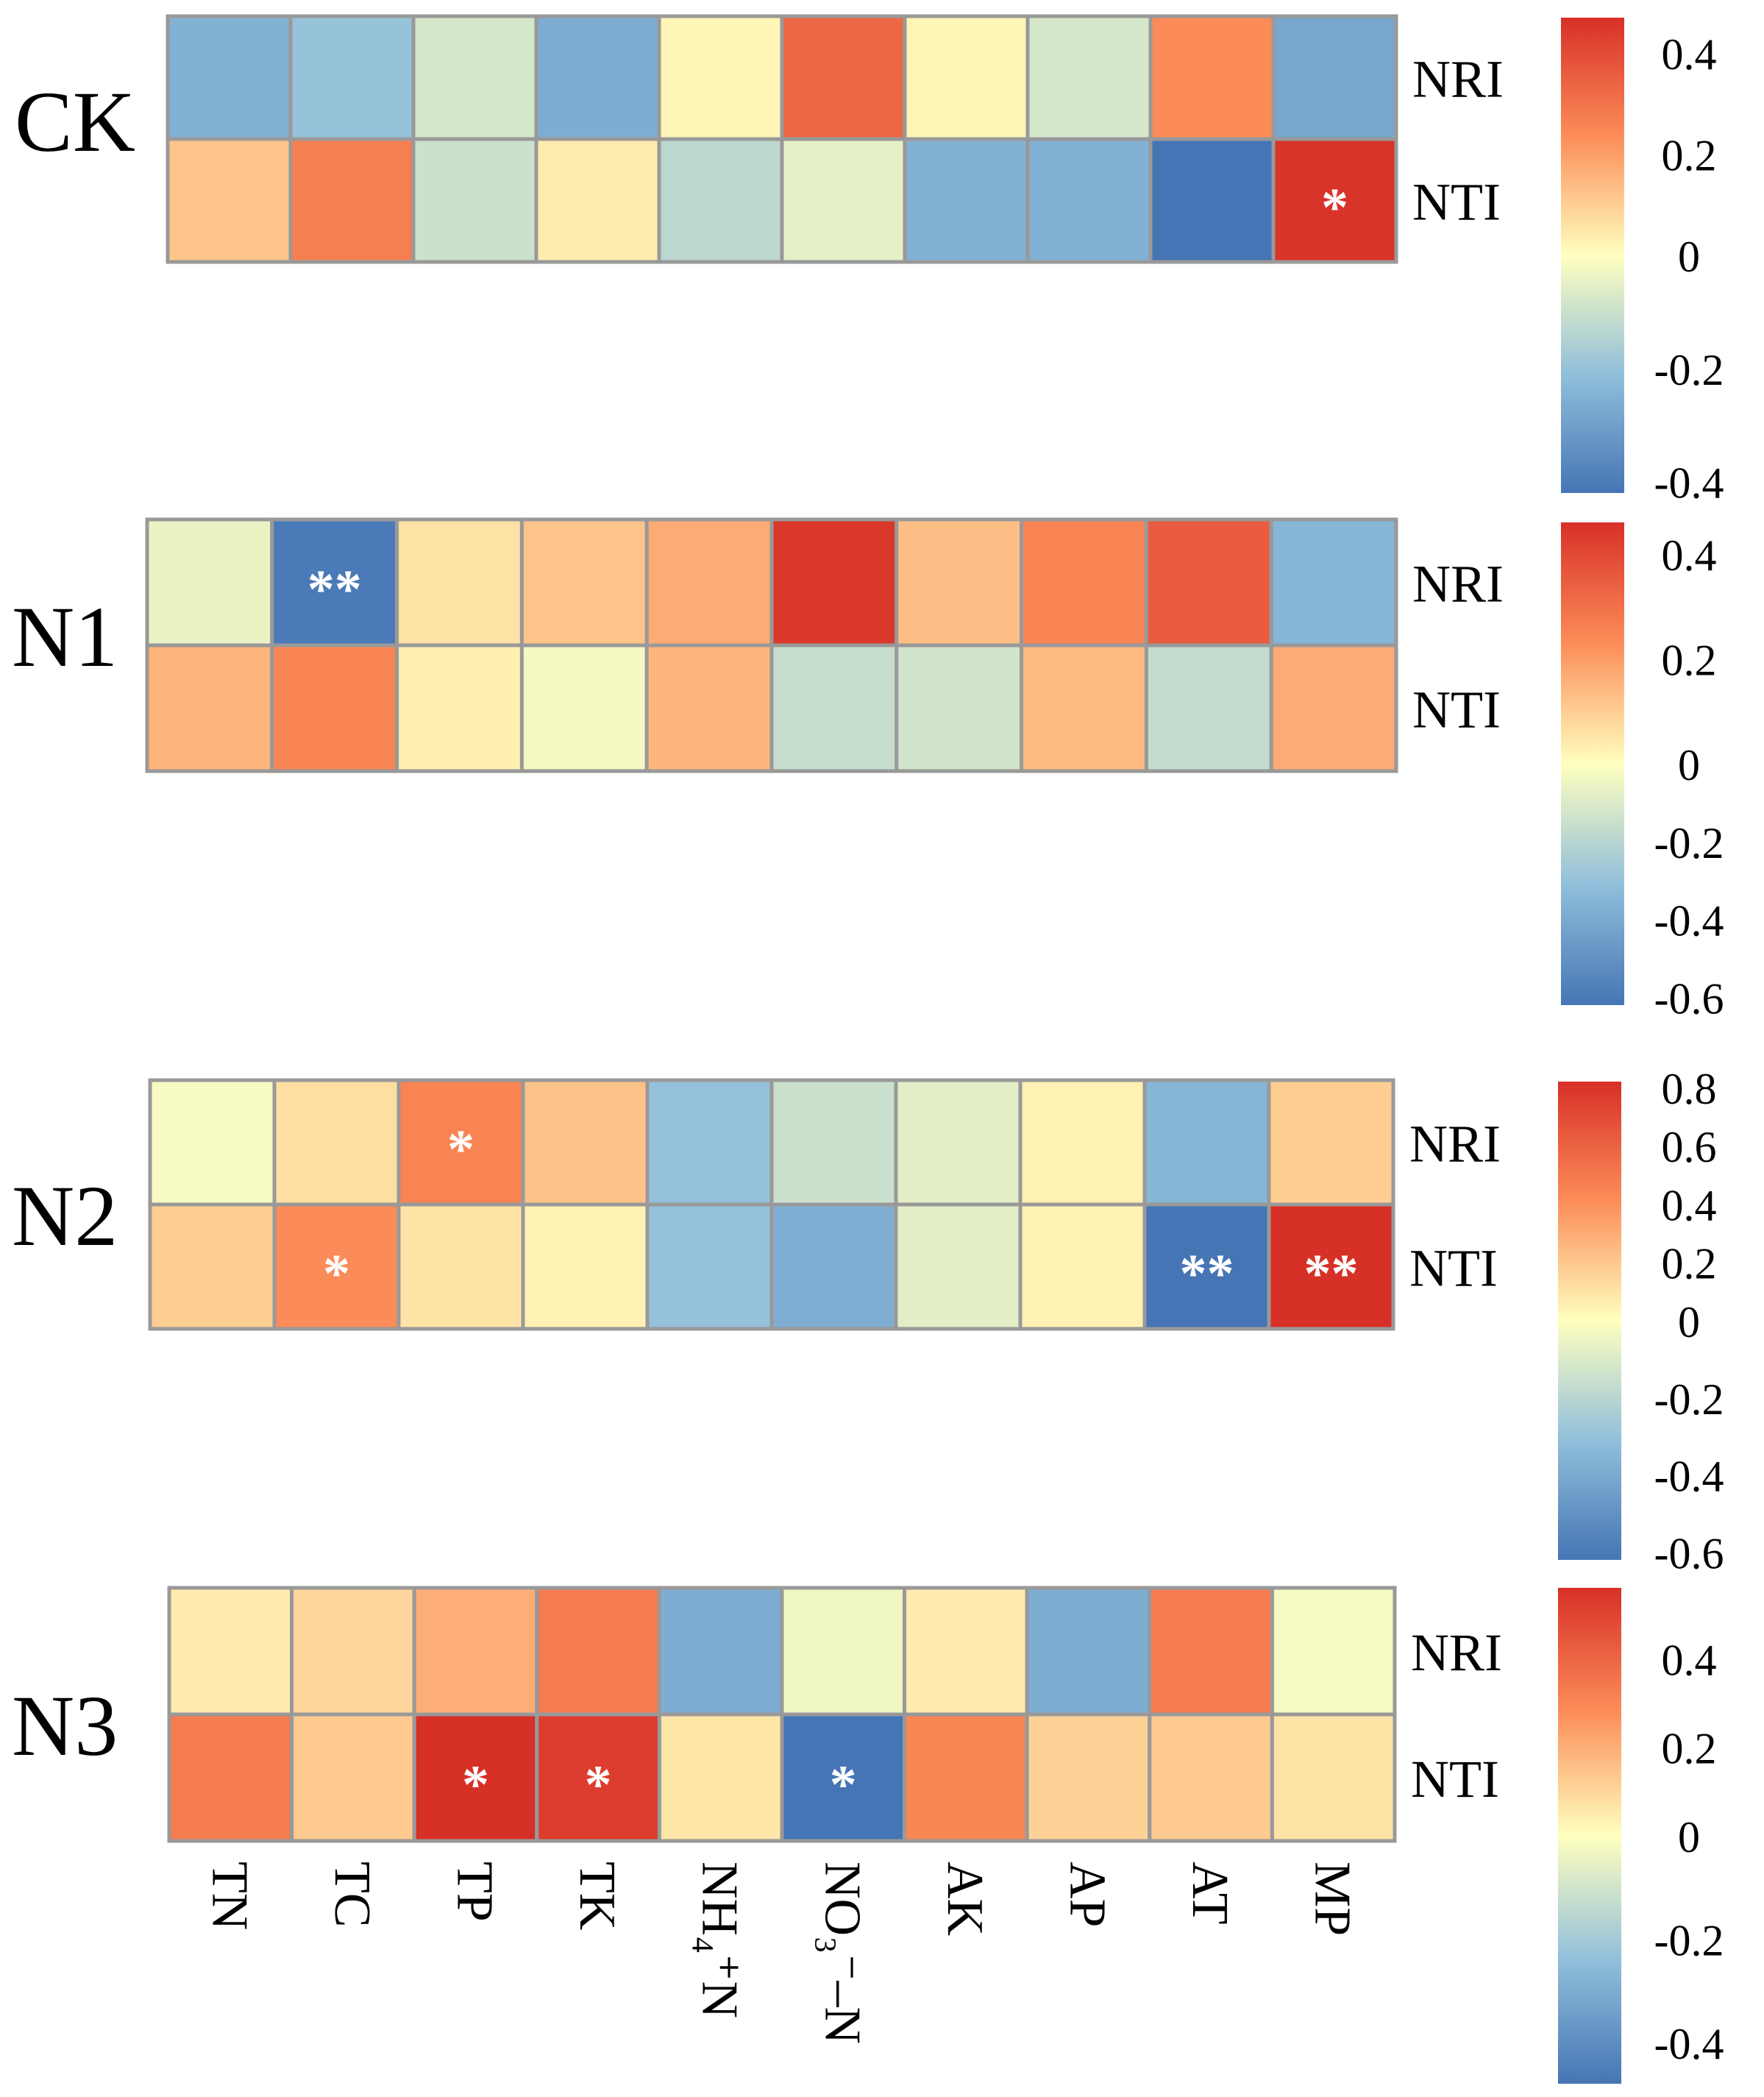 Image resolution: width=1764 pixels, height=2097 pixels. I want to click on column-label: NO₃⁻–N, so click(842, 1953).